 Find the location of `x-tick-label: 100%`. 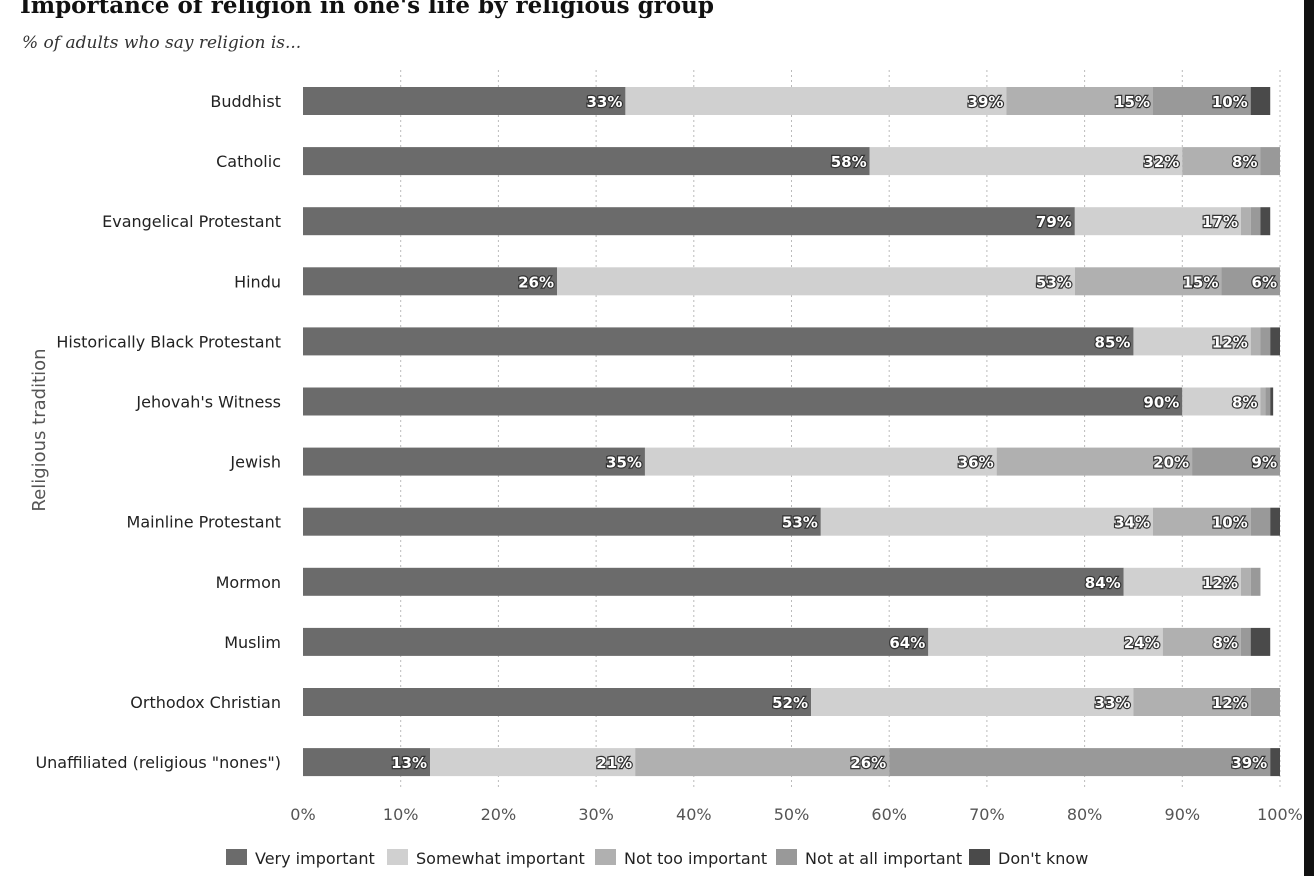

x-tick-label: 100% is located at coordinates (1280, 814).